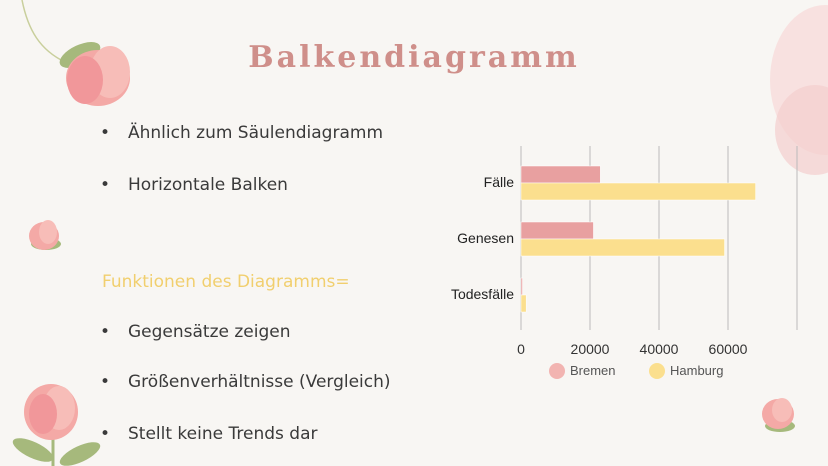  What do you see at coordinates (259, 382) in the screenshot?
I see `bullet-text: Größenverhältnisse (Vergleich)` at bounding box center [259, 382].